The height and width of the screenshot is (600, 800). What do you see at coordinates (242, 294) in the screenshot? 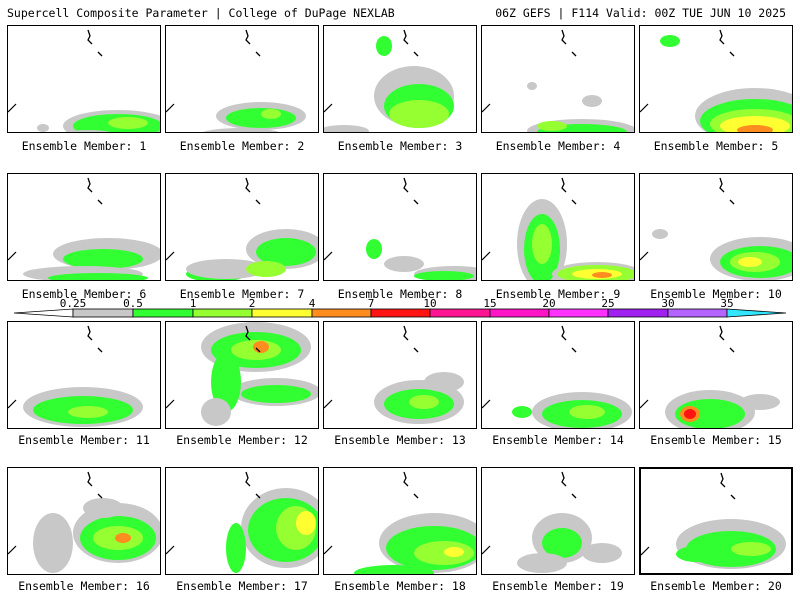
I see `ensemble-member-label: Ensemble Member: 7` at bounding box center [242, 294].